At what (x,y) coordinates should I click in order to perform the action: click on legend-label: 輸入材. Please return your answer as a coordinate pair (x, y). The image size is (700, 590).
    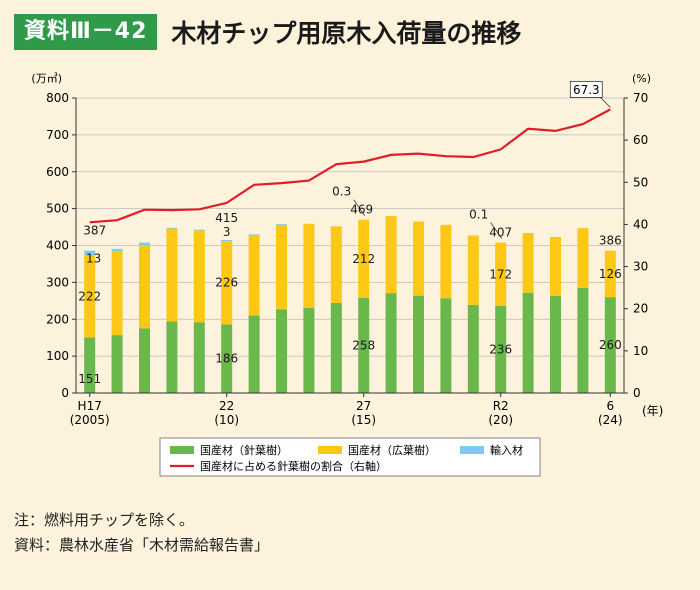
    Looking at the image, I should click on (506, 450).